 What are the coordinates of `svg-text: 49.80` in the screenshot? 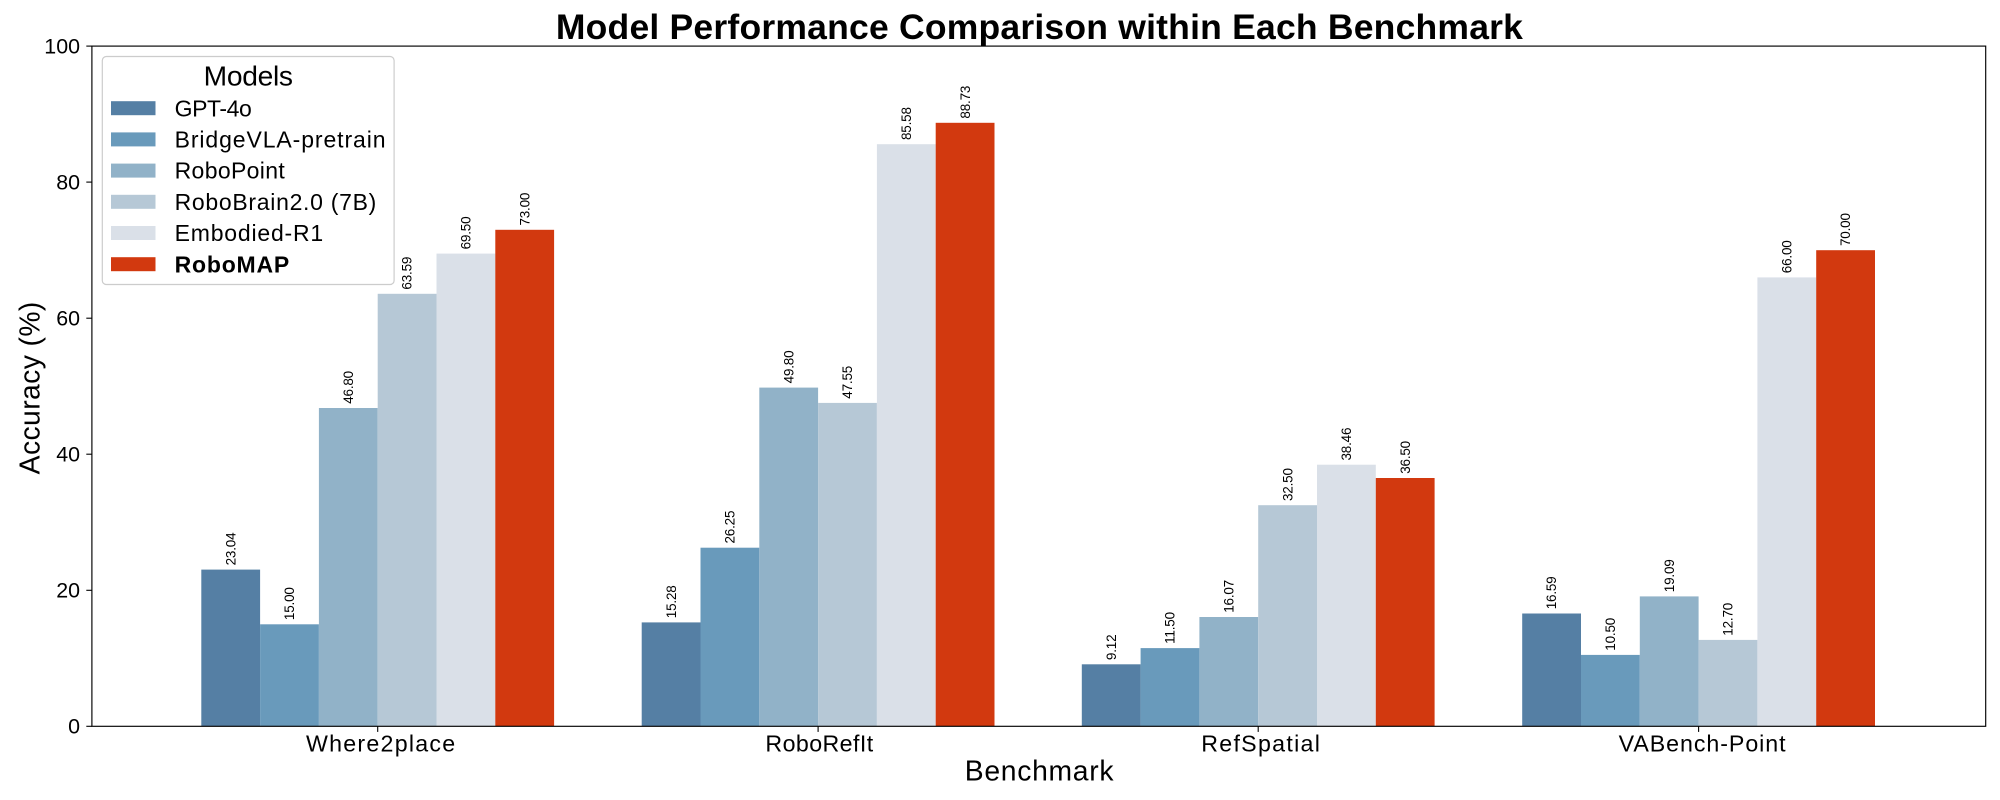 It's located at (788, 367).